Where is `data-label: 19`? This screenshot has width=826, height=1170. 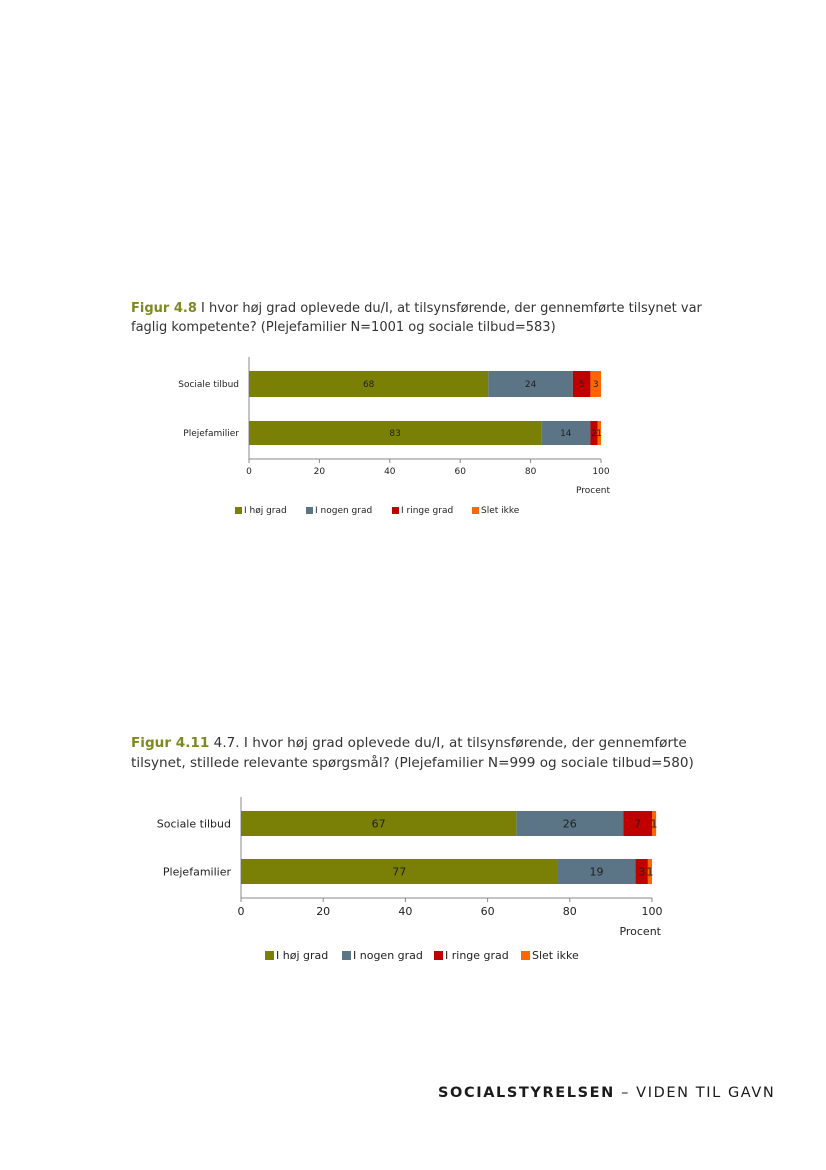 data-label: 19 is located at coordinates (597, 871).